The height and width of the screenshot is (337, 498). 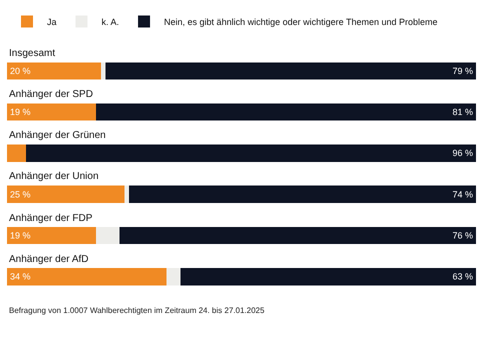 What do you see at coordinates (52, 22) in the screenshot?
I see `legend-label: Ja` at bounding box center [52, 22].